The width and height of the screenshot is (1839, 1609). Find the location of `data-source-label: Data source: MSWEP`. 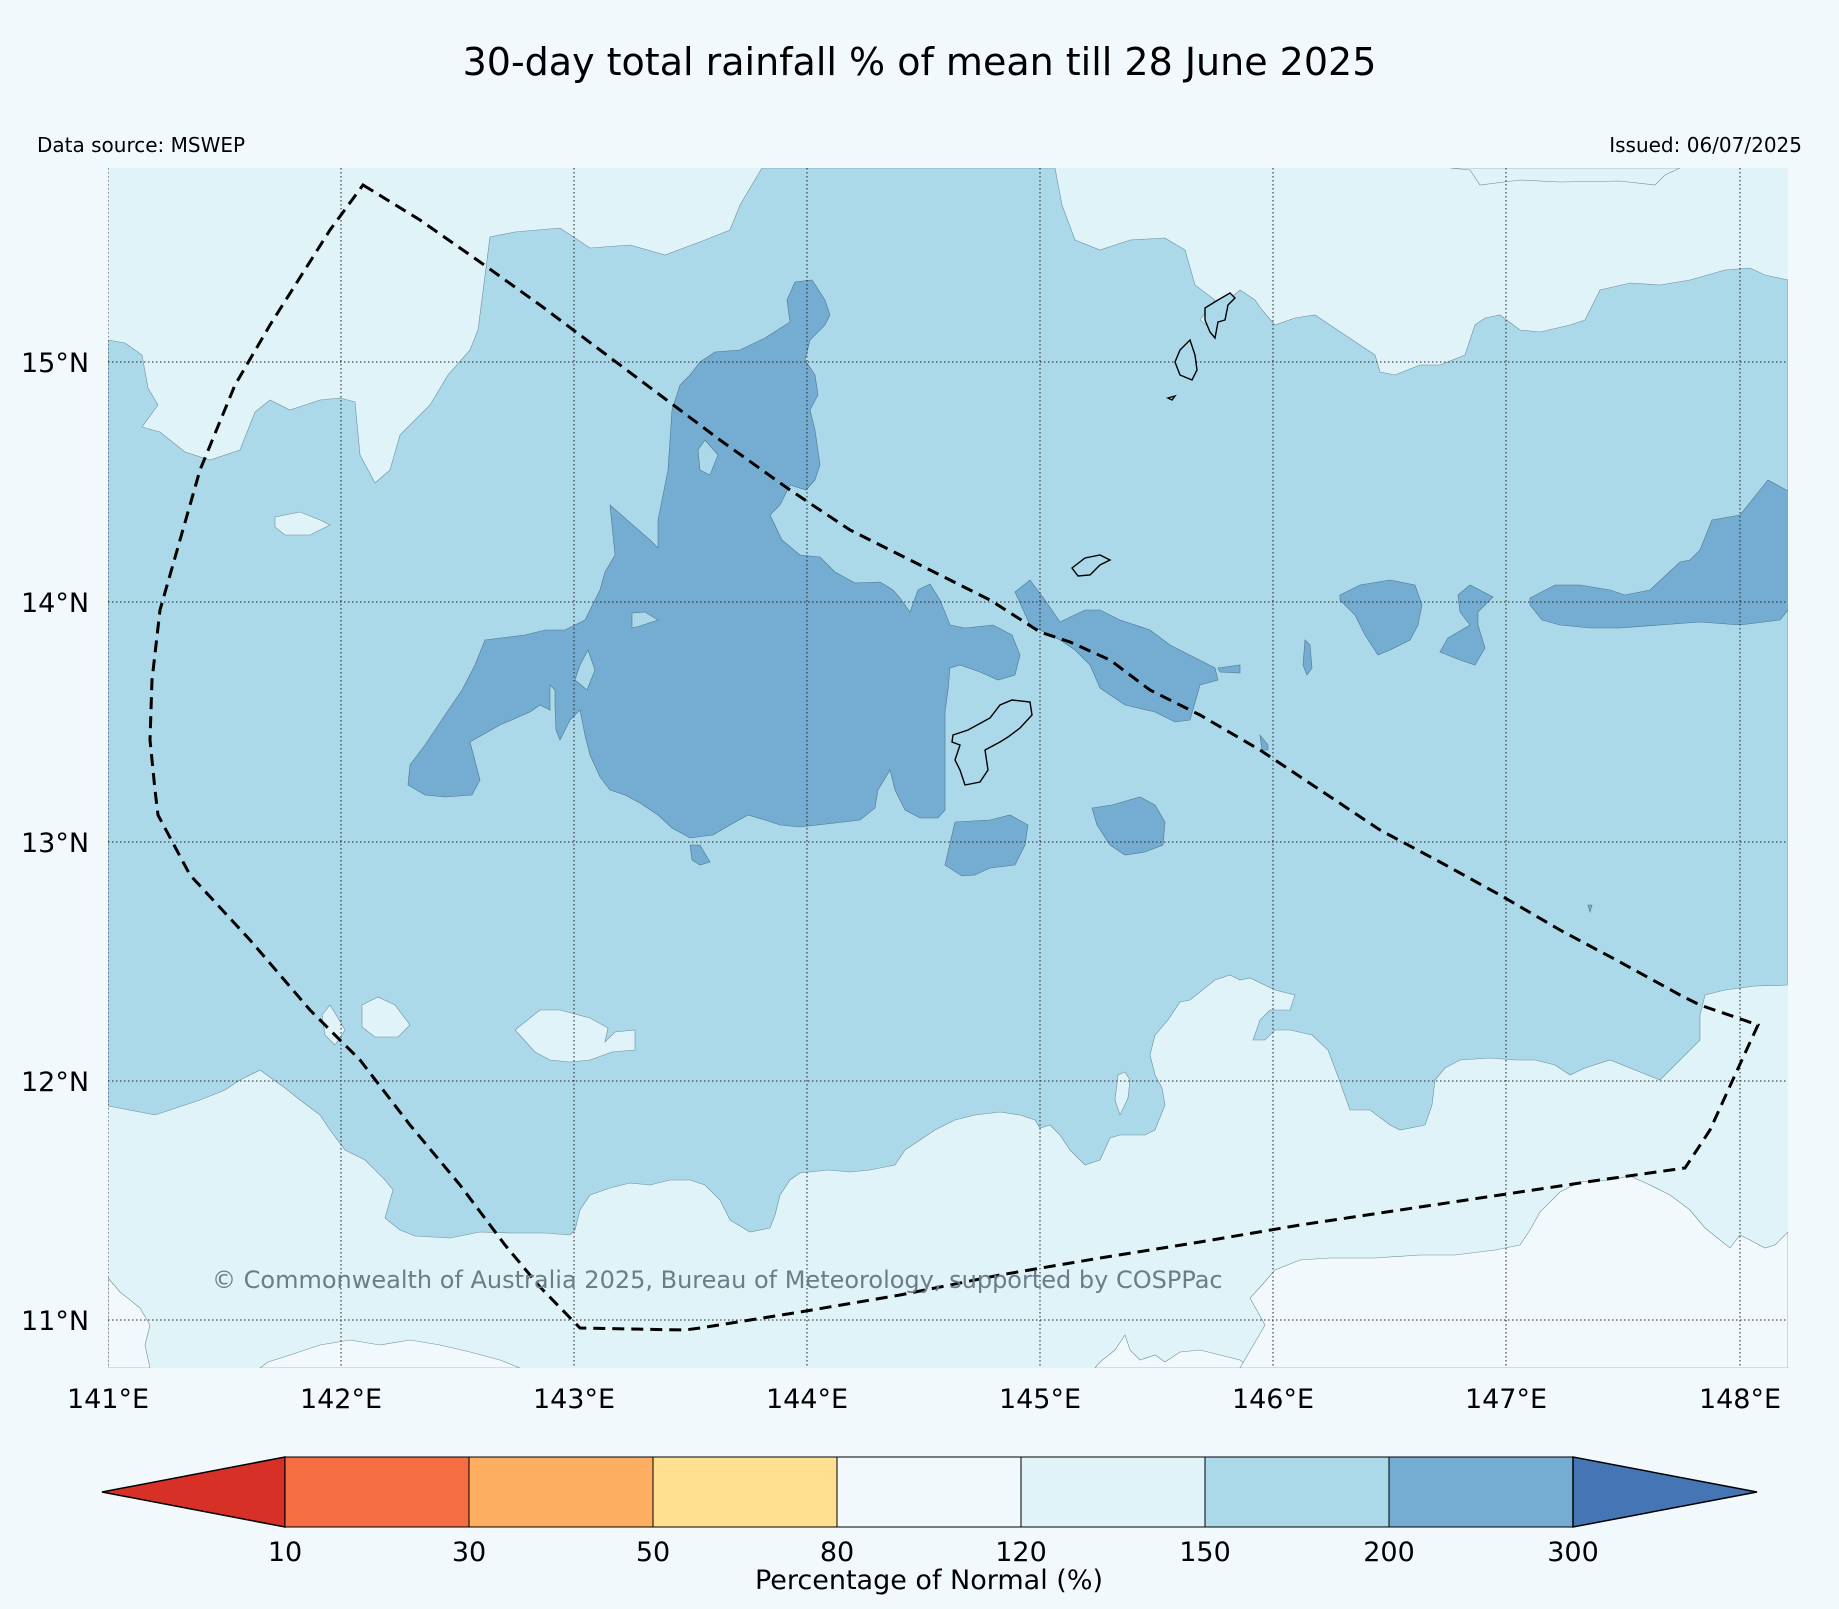

data-source-label: Data source: MSWEP is located at coordinates (141, 145).